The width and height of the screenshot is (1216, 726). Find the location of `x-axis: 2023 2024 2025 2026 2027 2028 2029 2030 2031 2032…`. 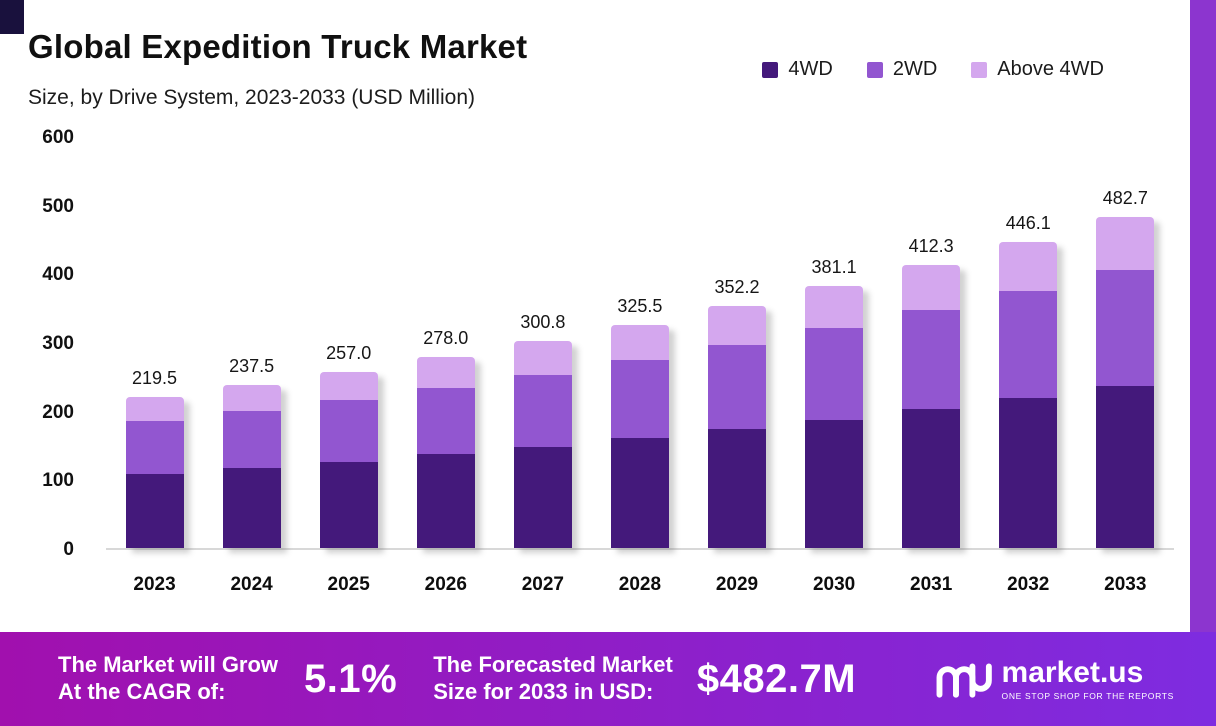

x-axis: 2023 2024 2025 2026 2027 2028 2029 2030 2031 2032… is located at coordinates (640, 585).